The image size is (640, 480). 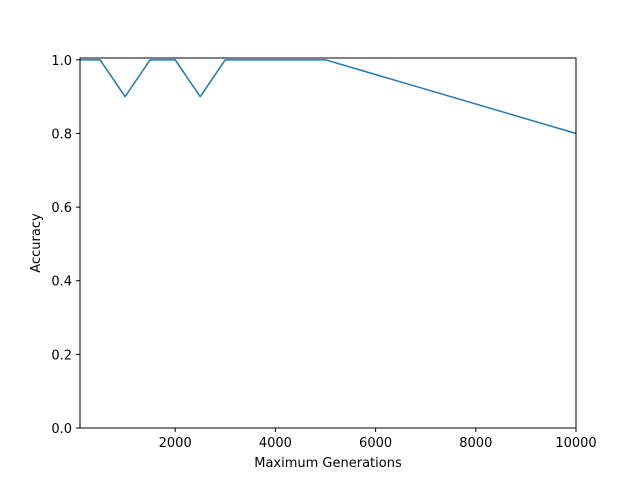 What do you see at coordinates (61, 134) in the screenshot?
I see `y-tick-label: 0.8` at bounding box center [61, 134].